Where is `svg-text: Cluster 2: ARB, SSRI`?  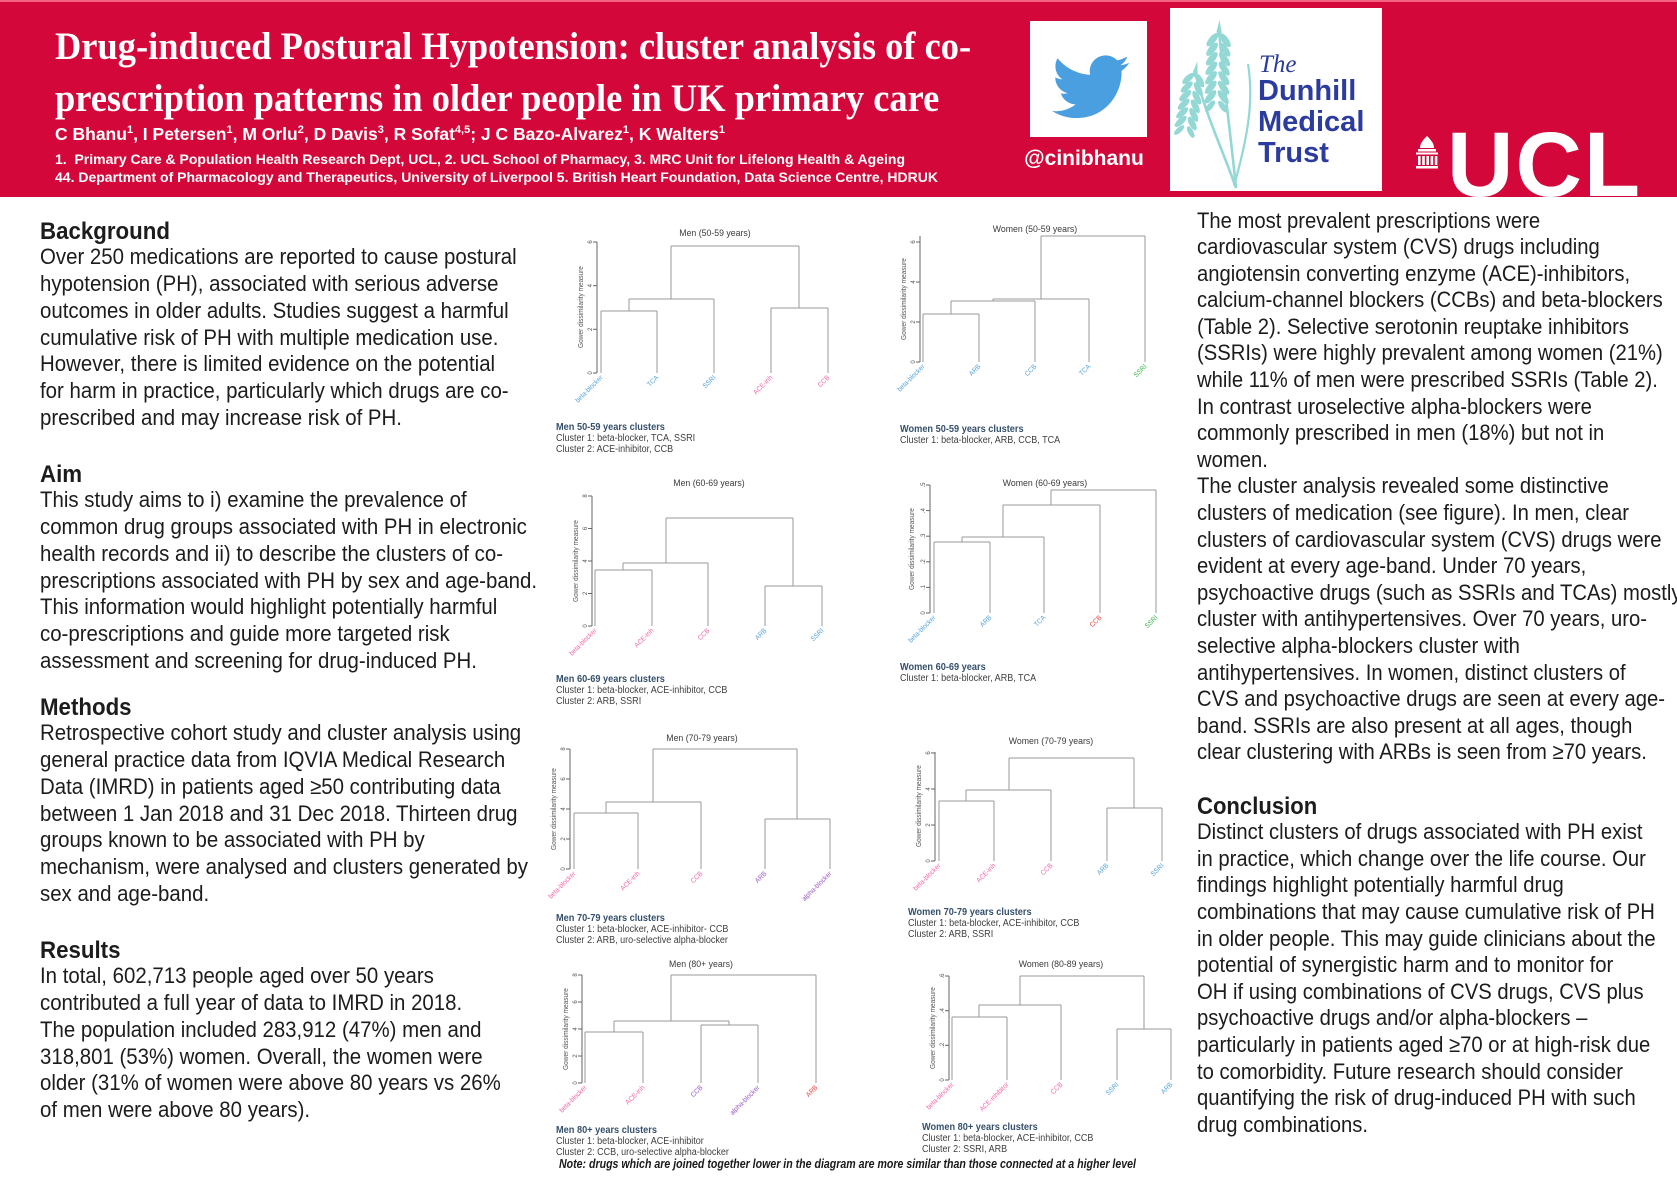
svg-text: Cluster 2: ARB, SSRI is located at coordinates (598, 701).